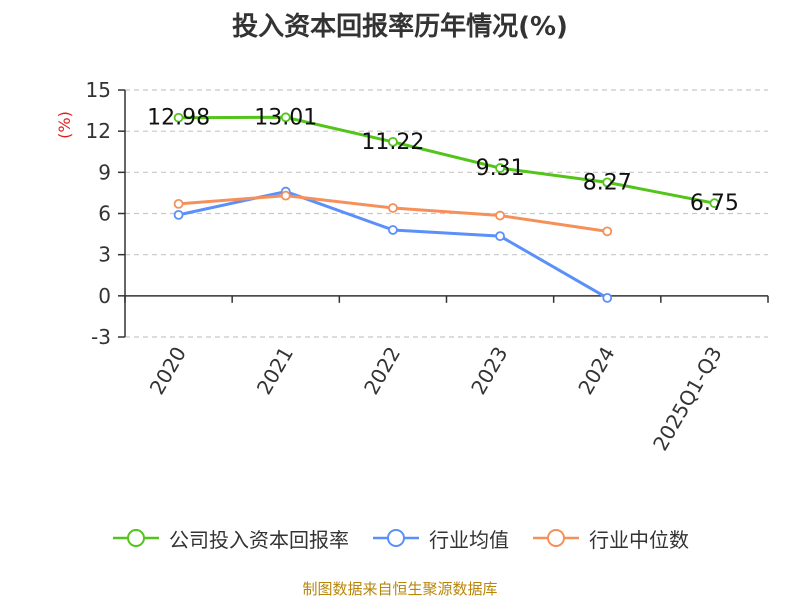 The image size is (800, 600). I want to click on data-label: 12.98, so click(178, 118).